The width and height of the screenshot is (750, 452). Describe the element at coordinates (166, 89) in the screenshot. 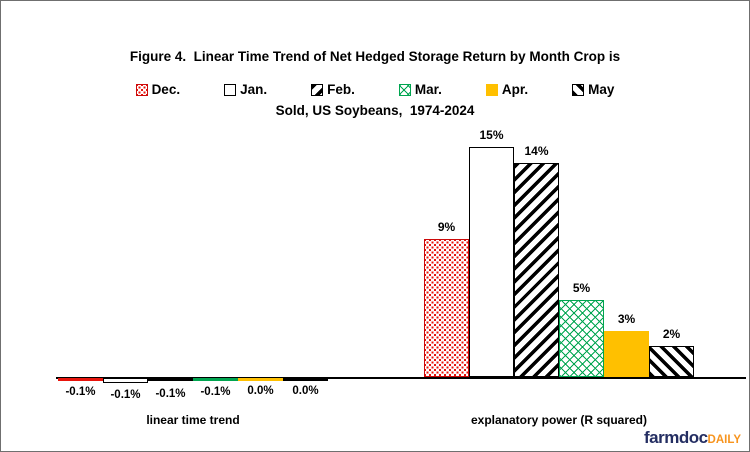

I see `legend-label-dec: Dec.` at that location.